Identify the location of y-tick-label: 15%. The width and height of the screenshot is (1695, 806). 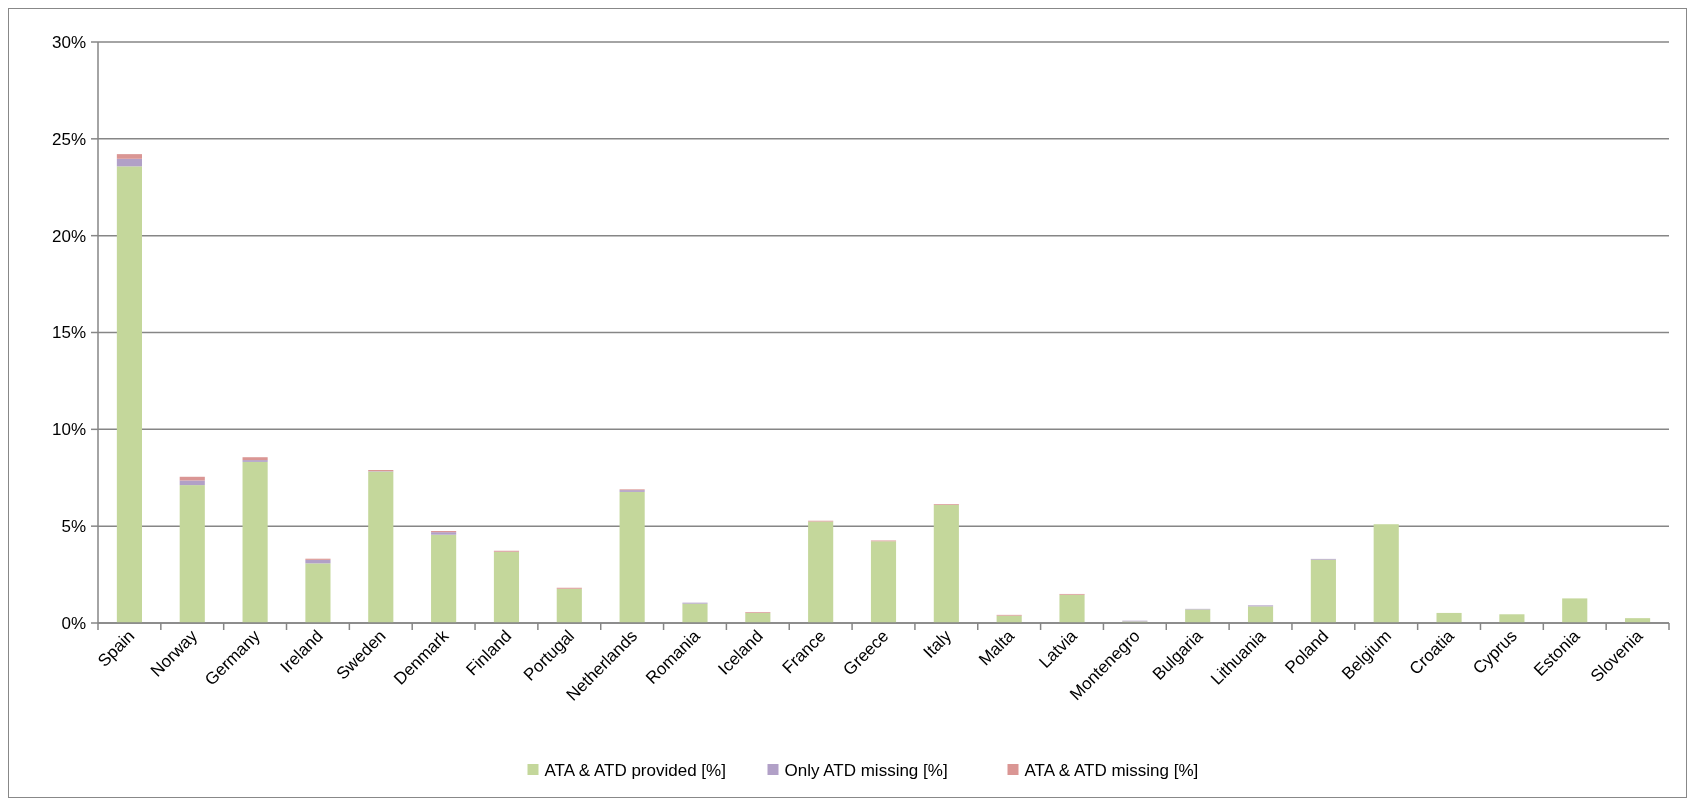
(68, 333).